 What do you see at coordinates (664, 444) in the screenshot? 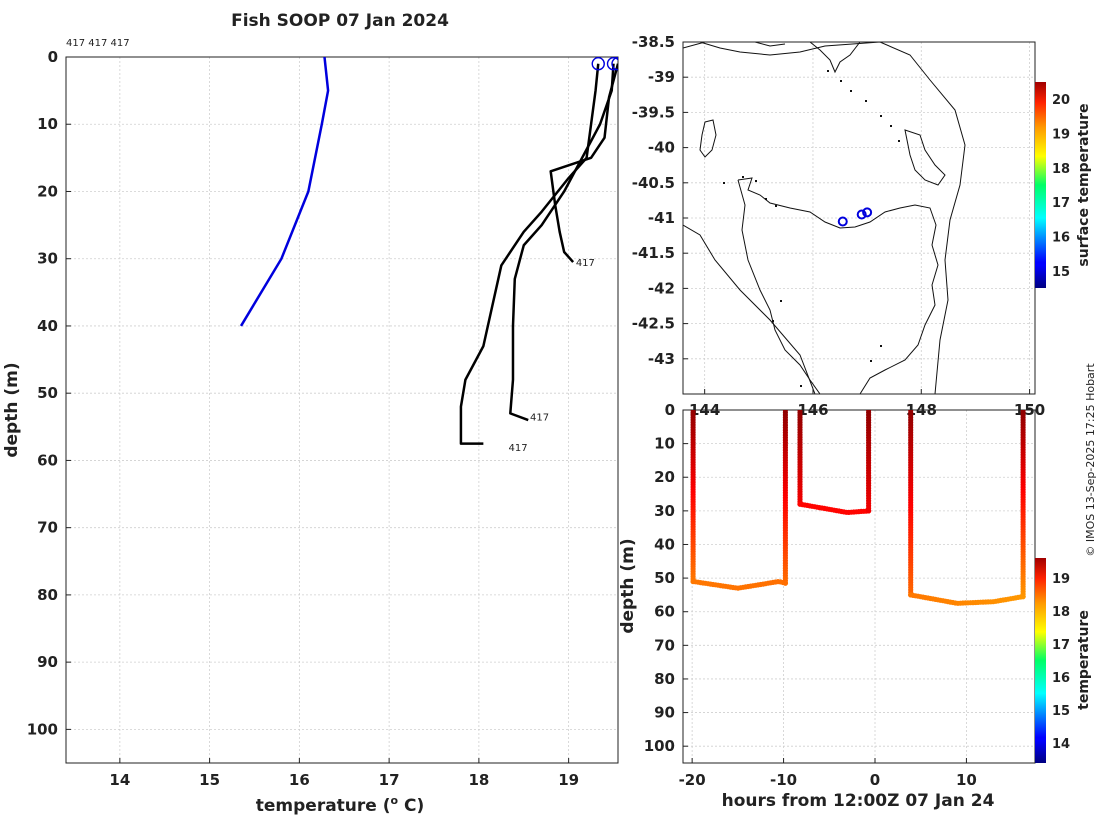
I see `time-y-tick-label: 10` at bounding box center [664, 444].